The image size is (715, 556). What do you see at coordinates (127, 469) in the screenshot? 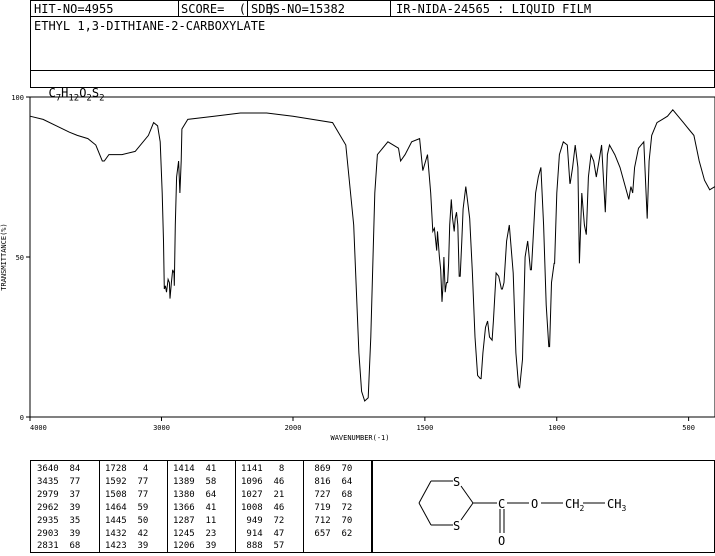
I see `peak-entry: 1728 4` at bounding box center [127, 469].